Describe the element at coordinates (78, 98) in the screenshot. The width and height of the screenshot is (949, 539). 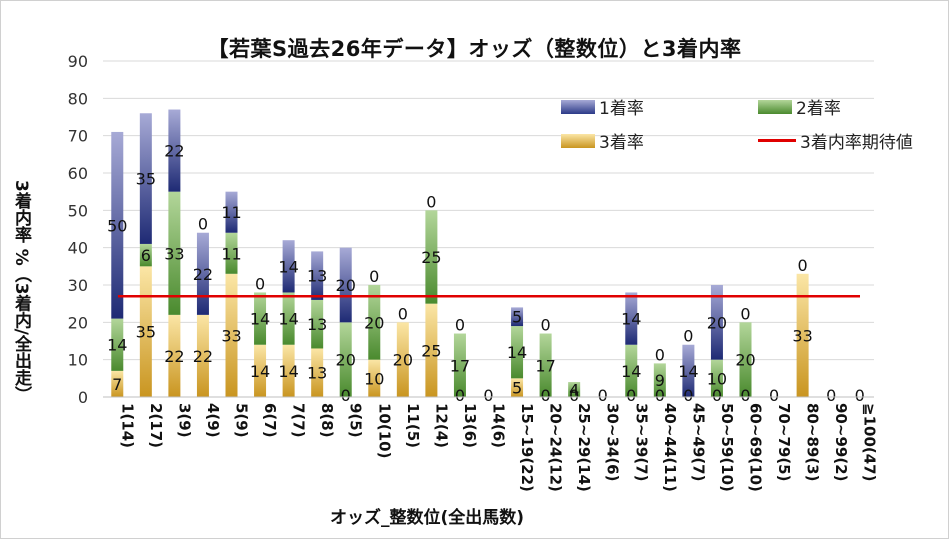
I see `y-tick-label: 80` at that location.